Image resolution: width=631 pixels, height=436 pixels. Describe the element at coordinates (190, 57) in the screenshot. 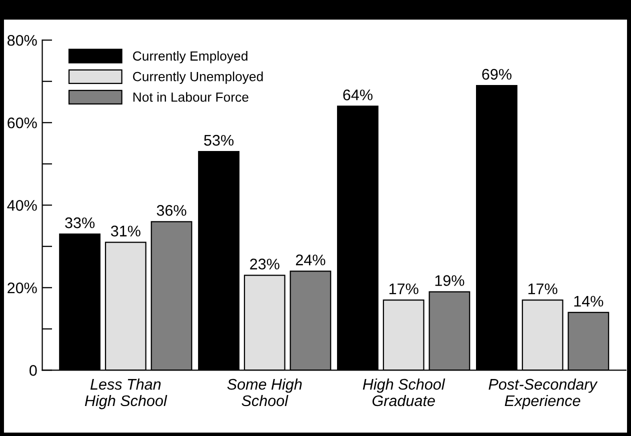

I see `legend-label: Currently Employed` at that location.